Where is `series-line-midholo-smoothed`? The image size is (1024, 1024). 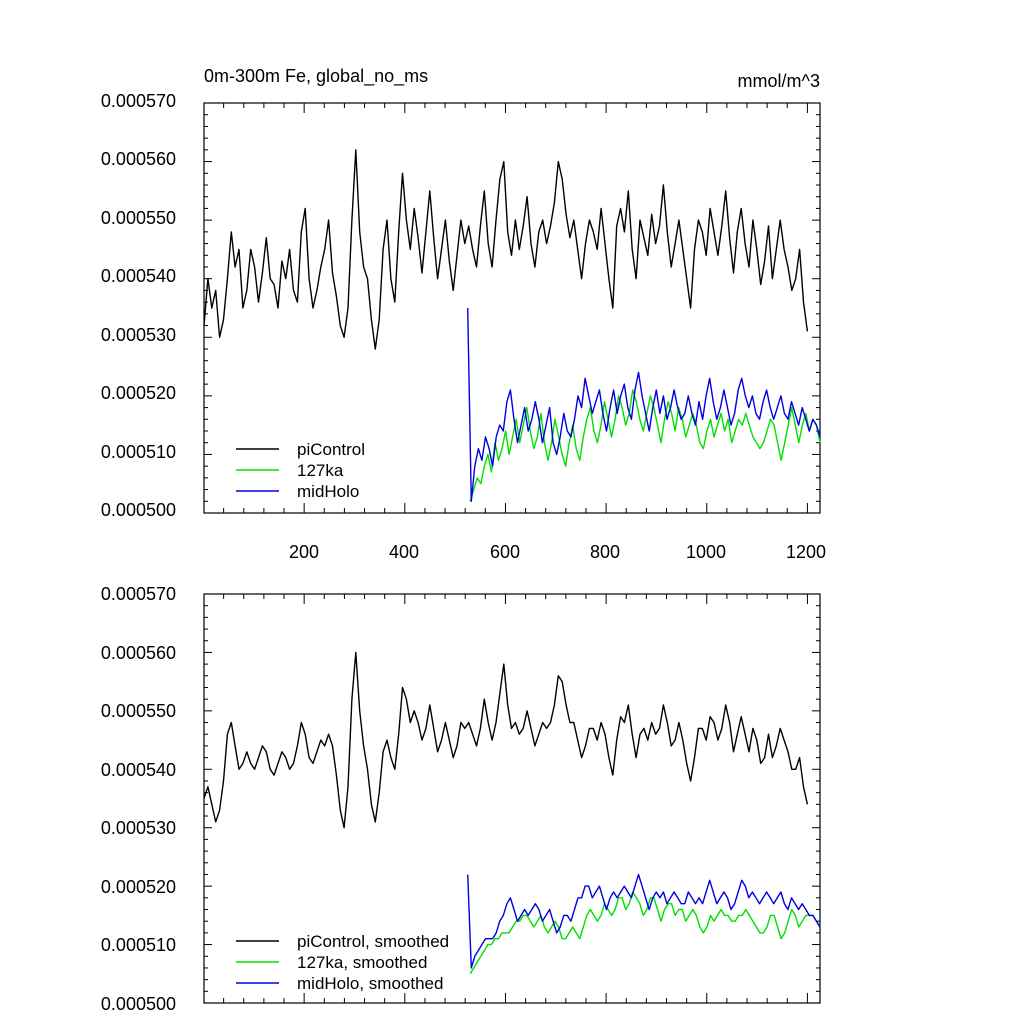 series-line-midholo-smoothed is located at coordinates (644, 921).